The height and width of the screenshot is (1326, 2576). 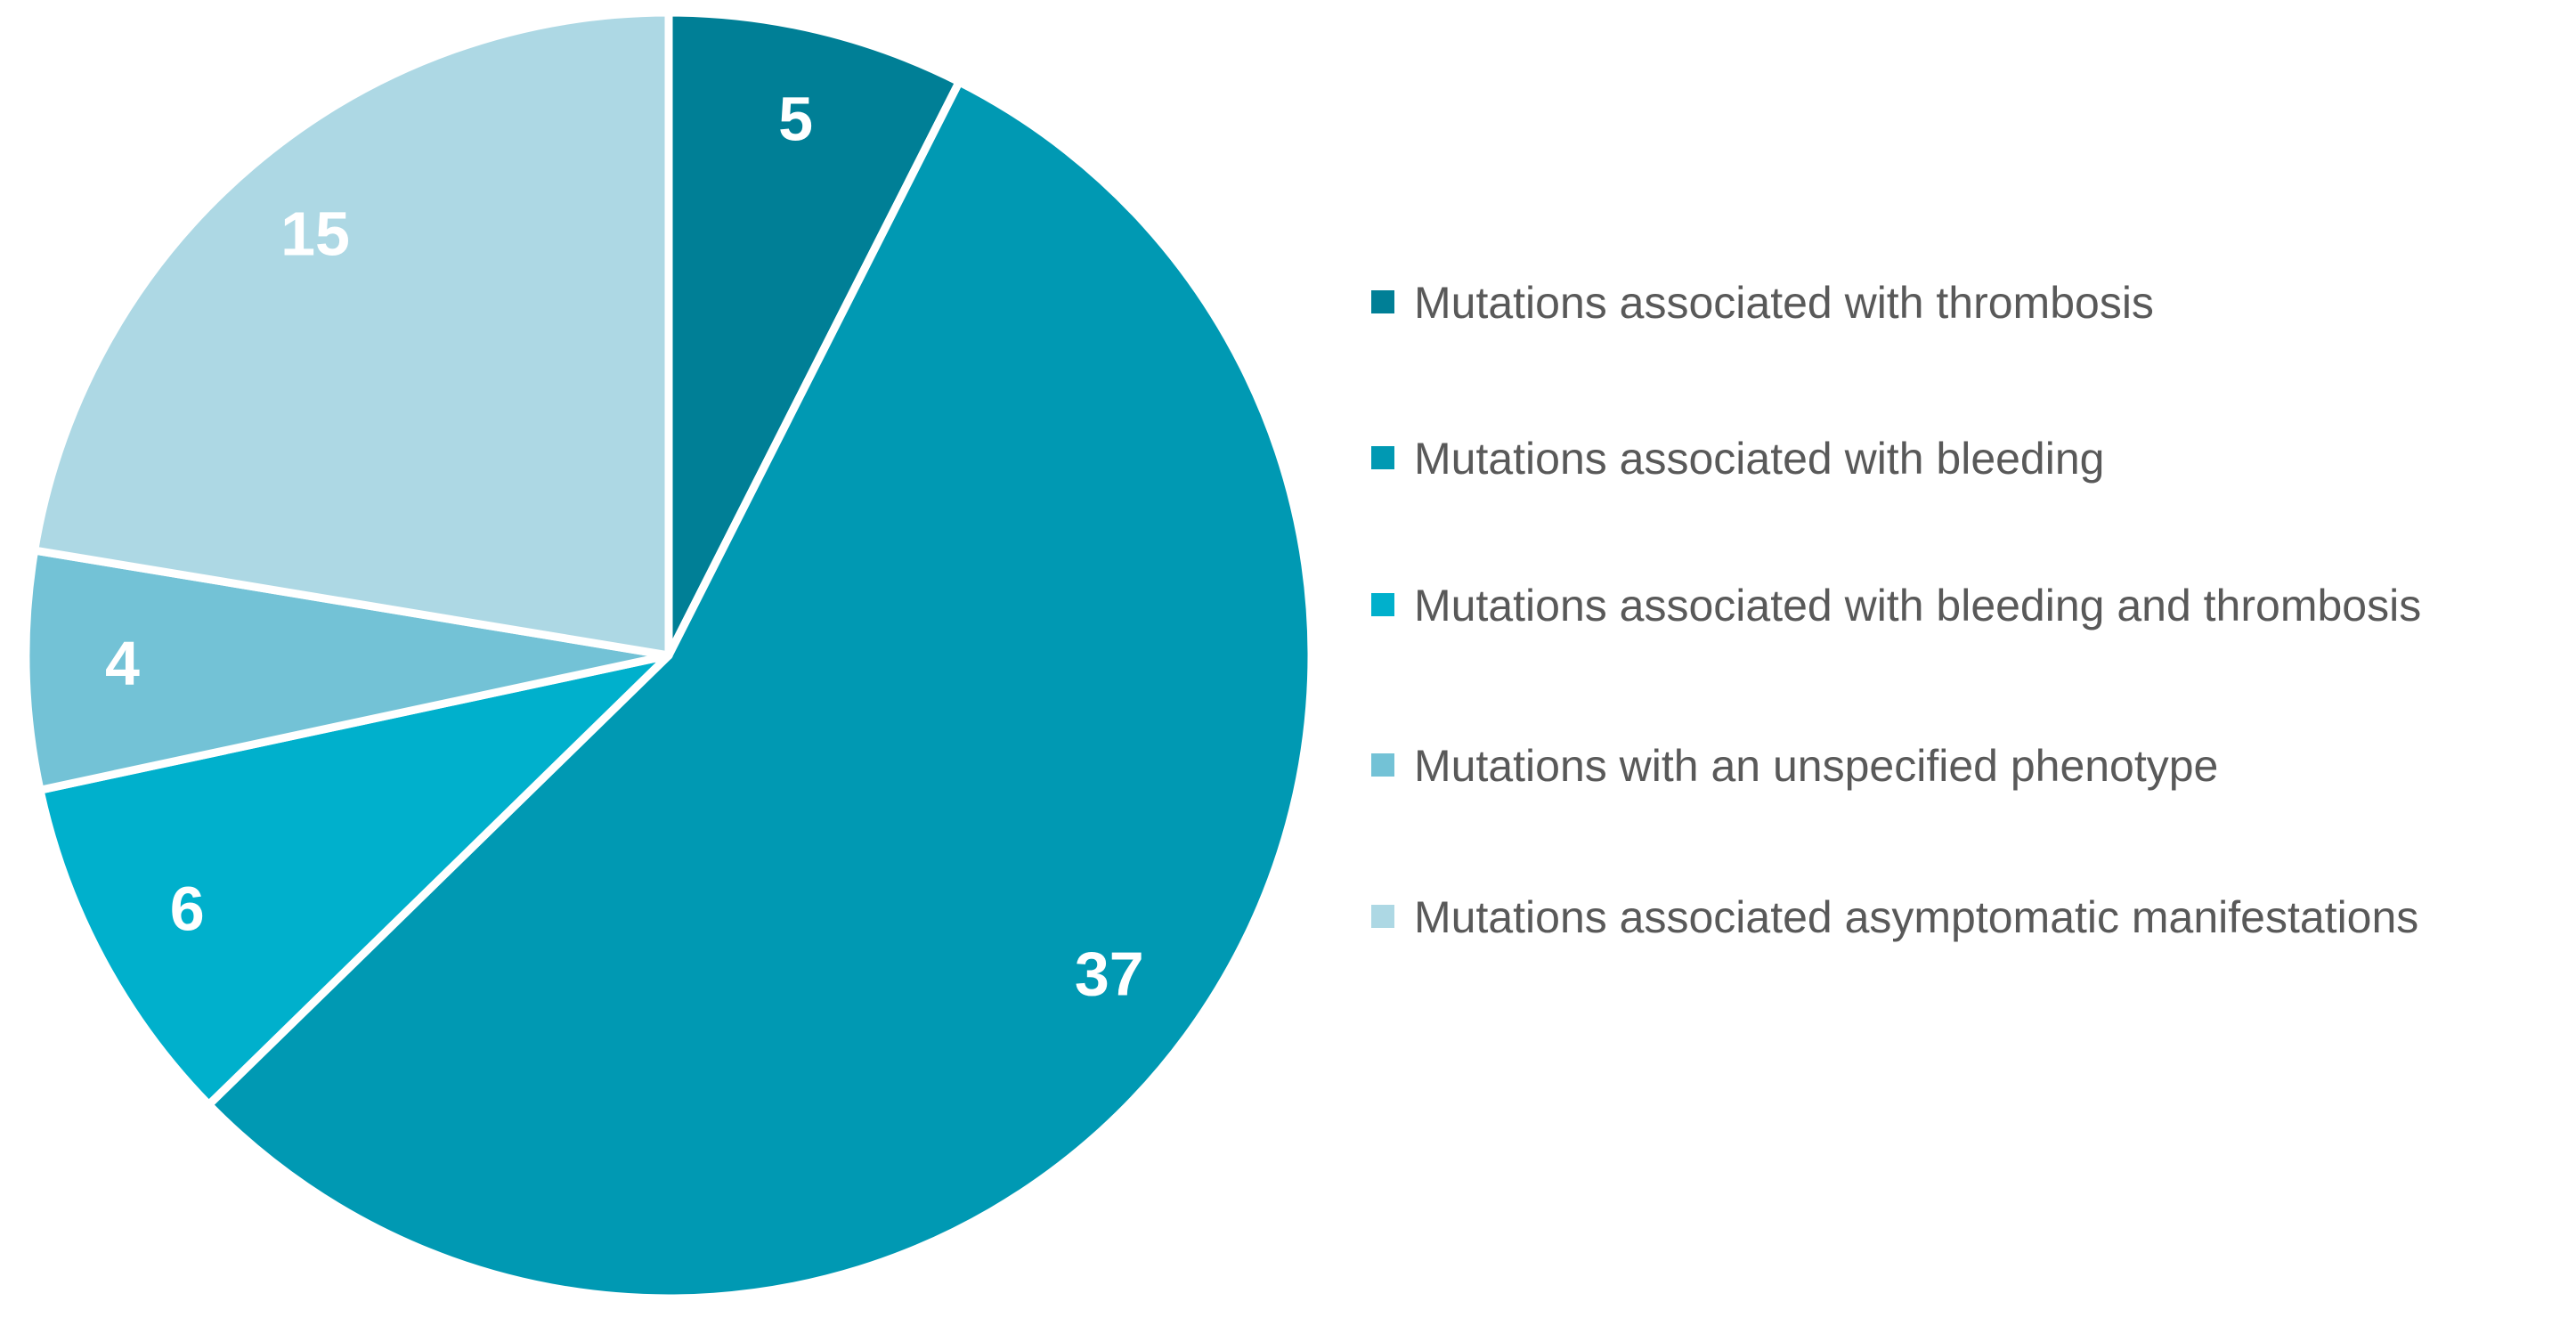 I want to click on legend-label: Mutations associated with bleeding, so click(x=1759, y=459).